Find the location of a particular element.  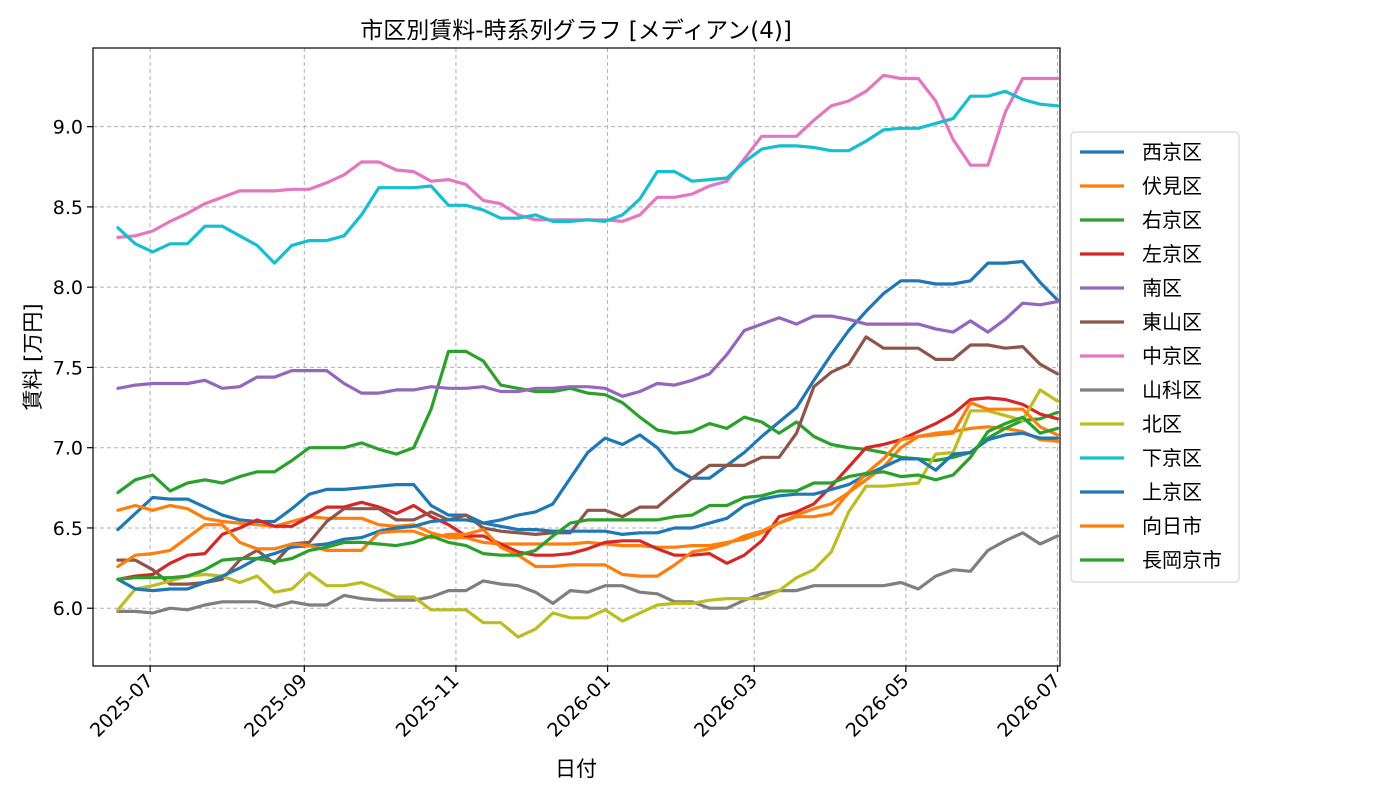

y-tick-label: 8.0 is located at coordinates (68, 288).